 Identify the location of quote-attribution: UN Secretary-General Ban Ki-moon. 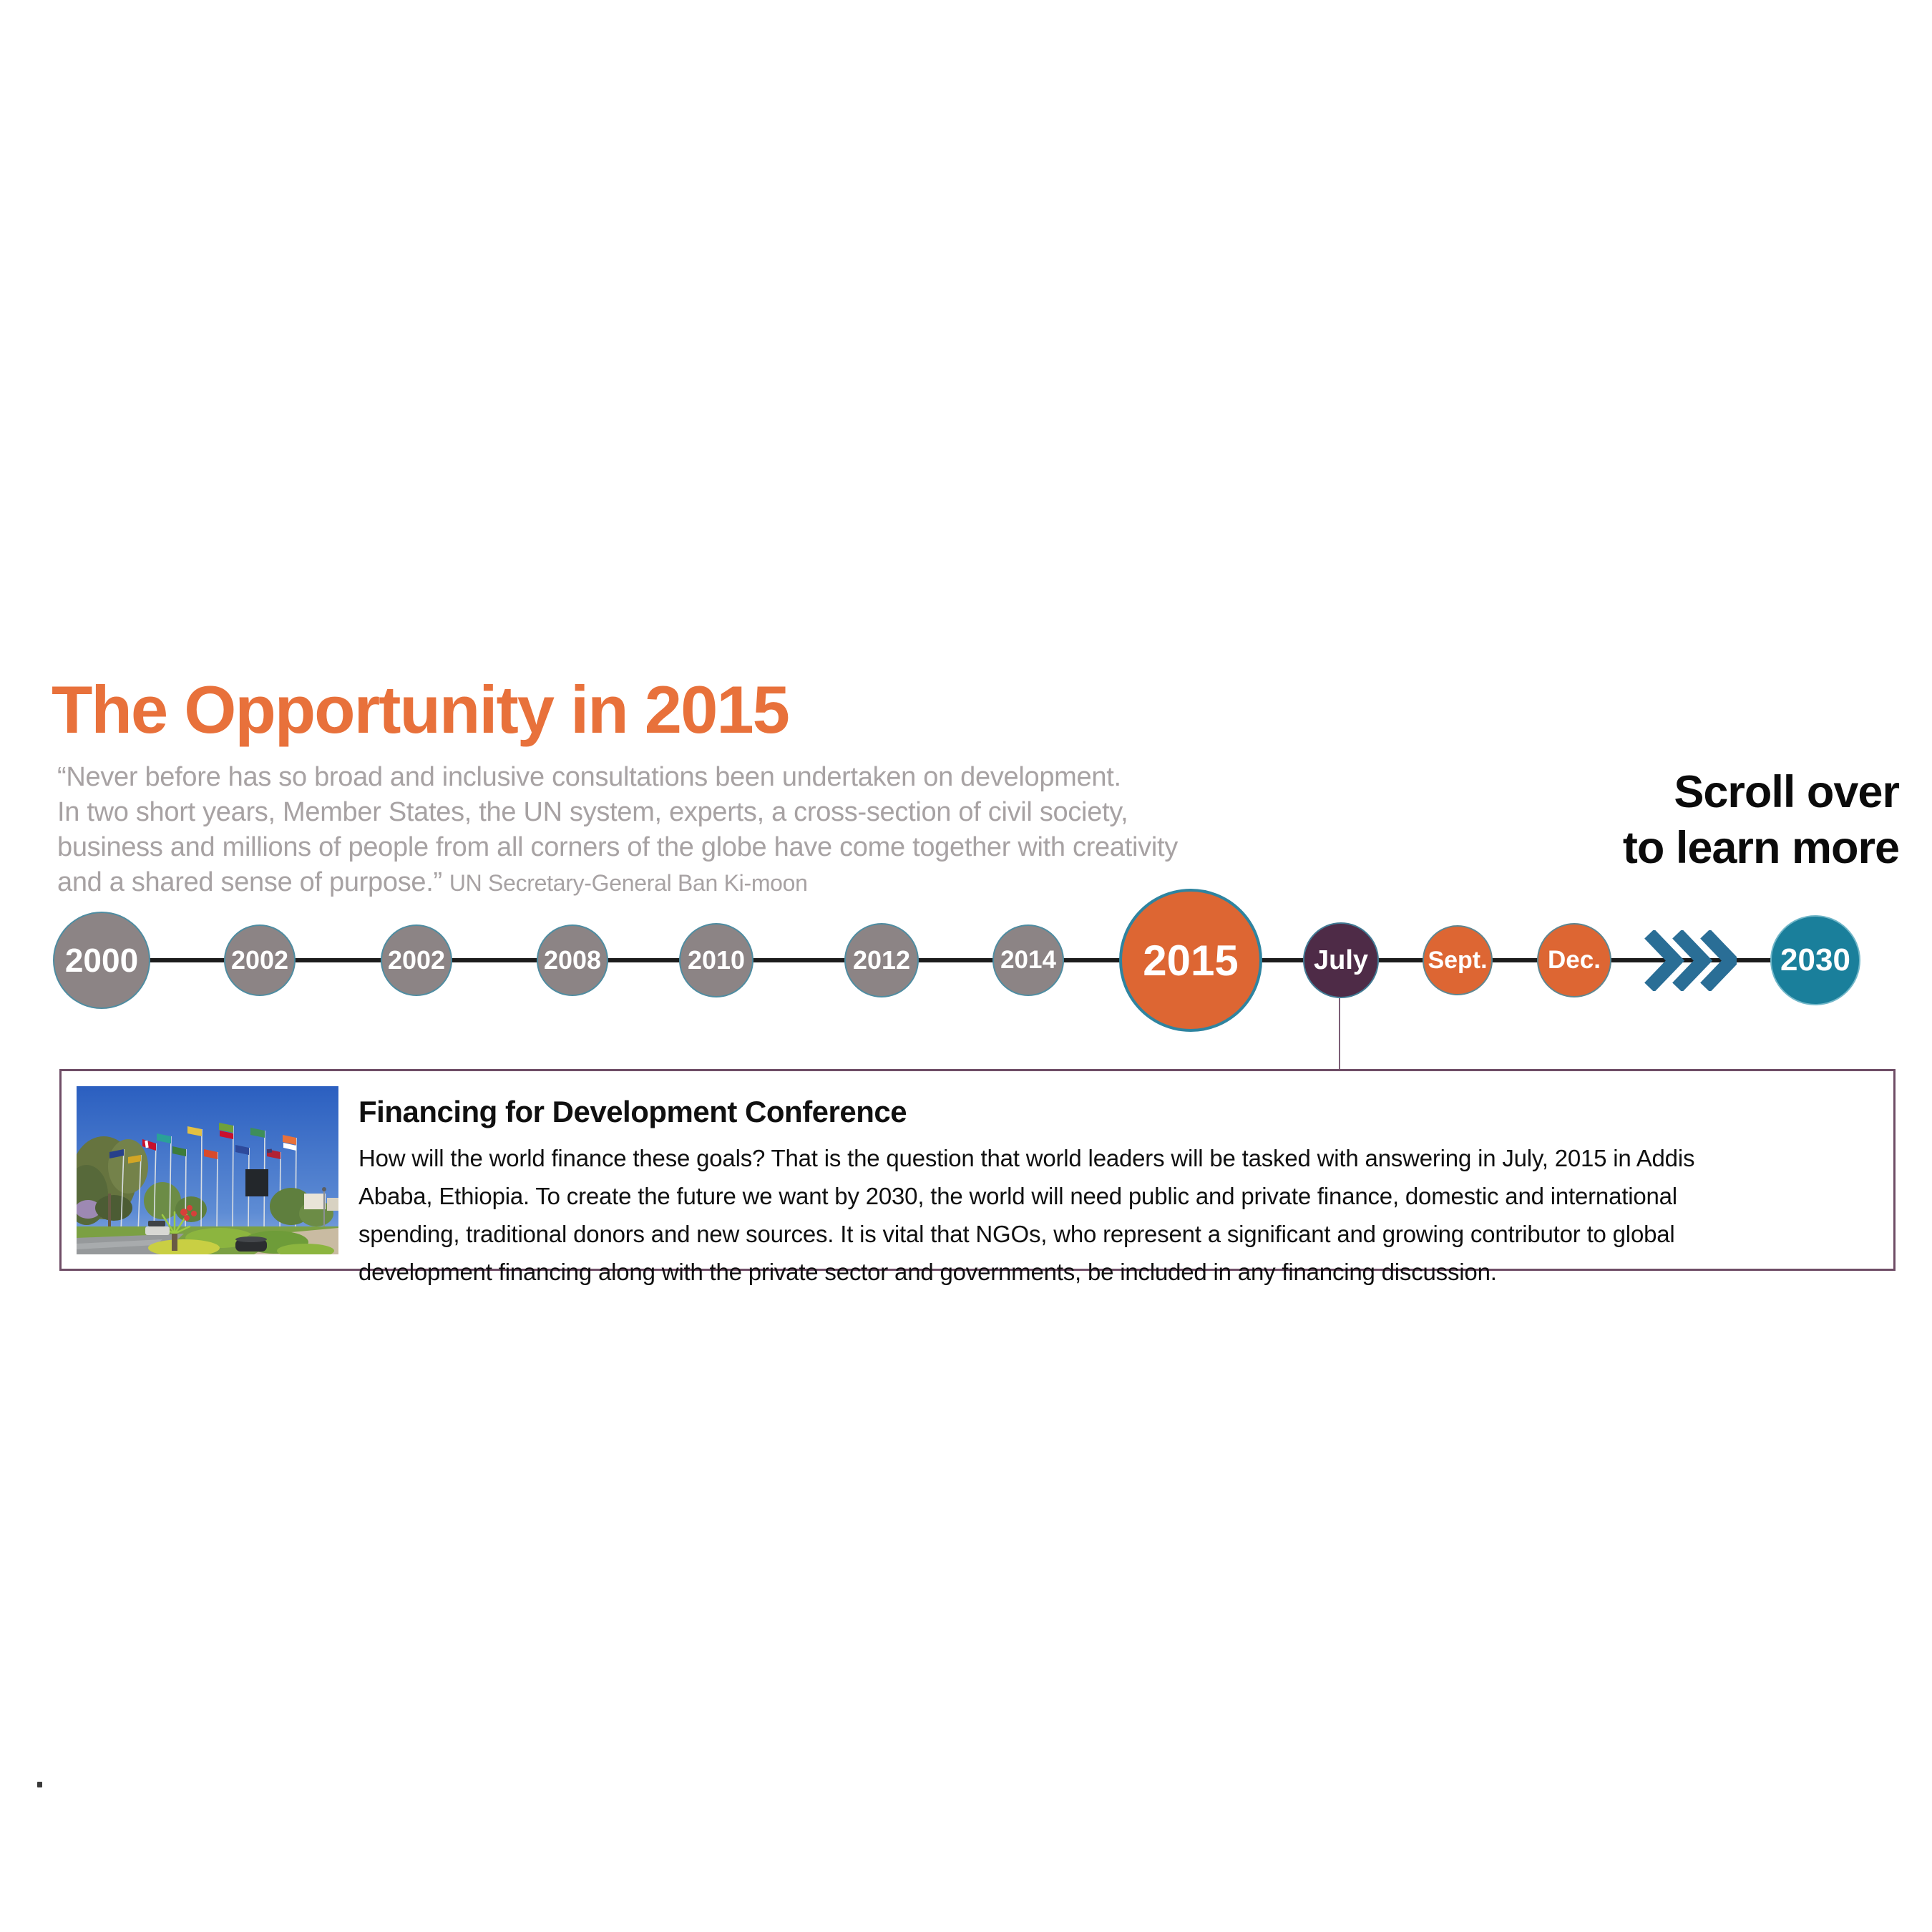
(628, 883).